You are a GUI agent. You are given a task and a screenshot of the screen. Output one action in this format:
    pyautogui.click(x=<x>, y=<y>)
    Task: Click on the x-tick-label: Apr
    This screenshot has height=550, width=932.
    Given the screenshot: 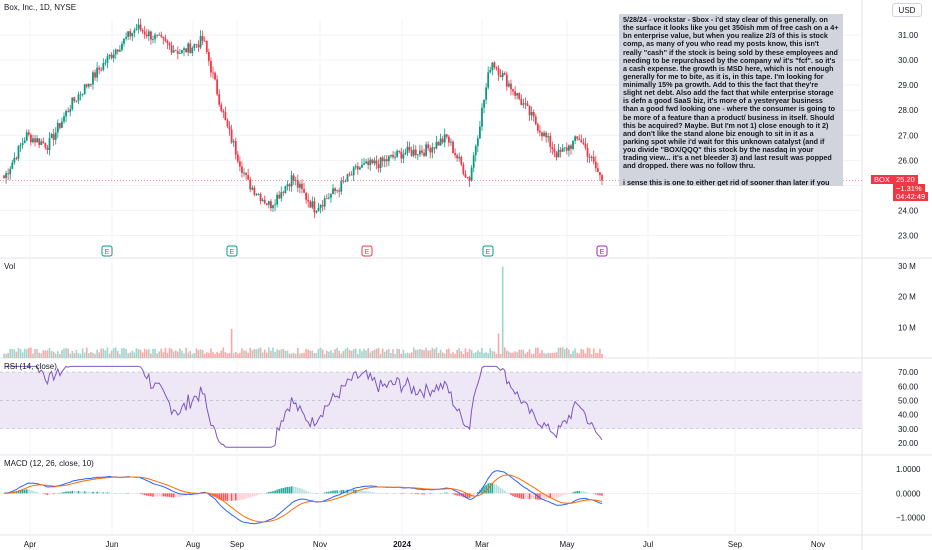 What is the action you would take?
    pyautogui.click(x=30, y=544)
    